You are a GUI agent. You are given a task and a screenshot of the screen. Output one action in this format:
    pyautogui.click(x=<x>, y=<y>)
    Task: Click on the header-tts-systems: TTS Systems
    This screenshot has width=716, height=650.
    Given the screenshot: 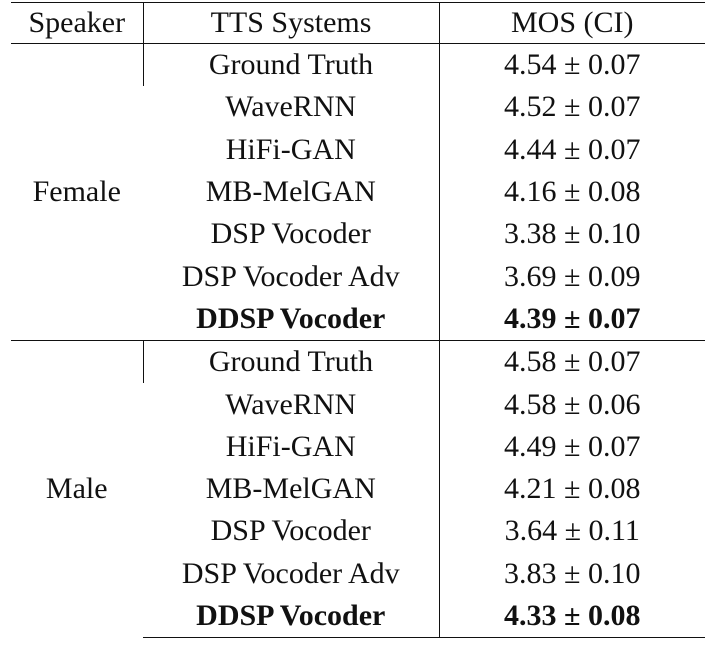 What is the action you would take?
    pyautogui.click(x=290, y=23)
    